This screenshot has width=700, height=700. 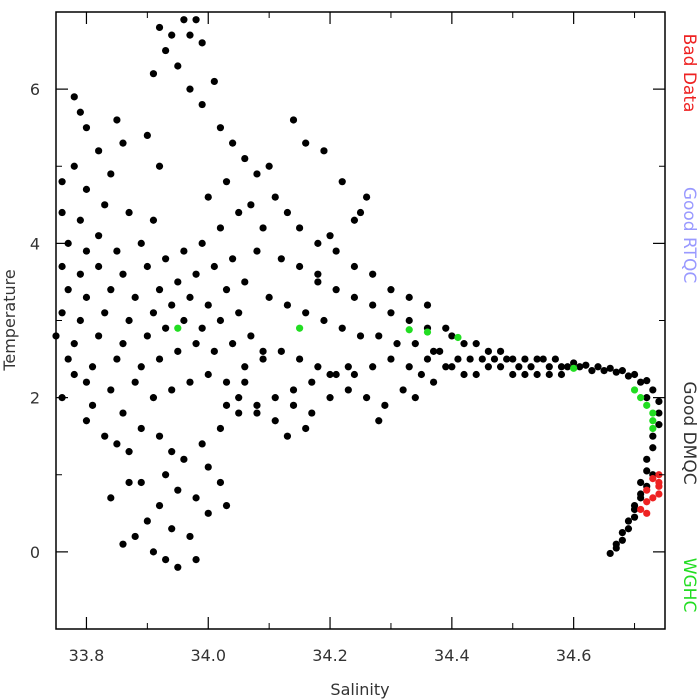 What do you see at coordinates (208, 655) in the screenshot?
I see `x-tick-label: 34.0` at bounding box center [208, 655].